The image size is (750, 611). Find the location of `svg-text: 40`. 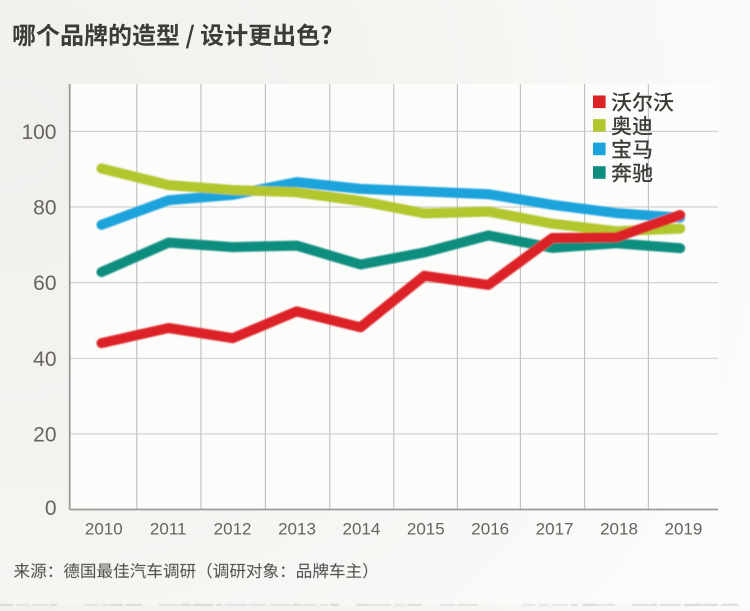

svg-text: 40 is located at coordinates (44, 359).